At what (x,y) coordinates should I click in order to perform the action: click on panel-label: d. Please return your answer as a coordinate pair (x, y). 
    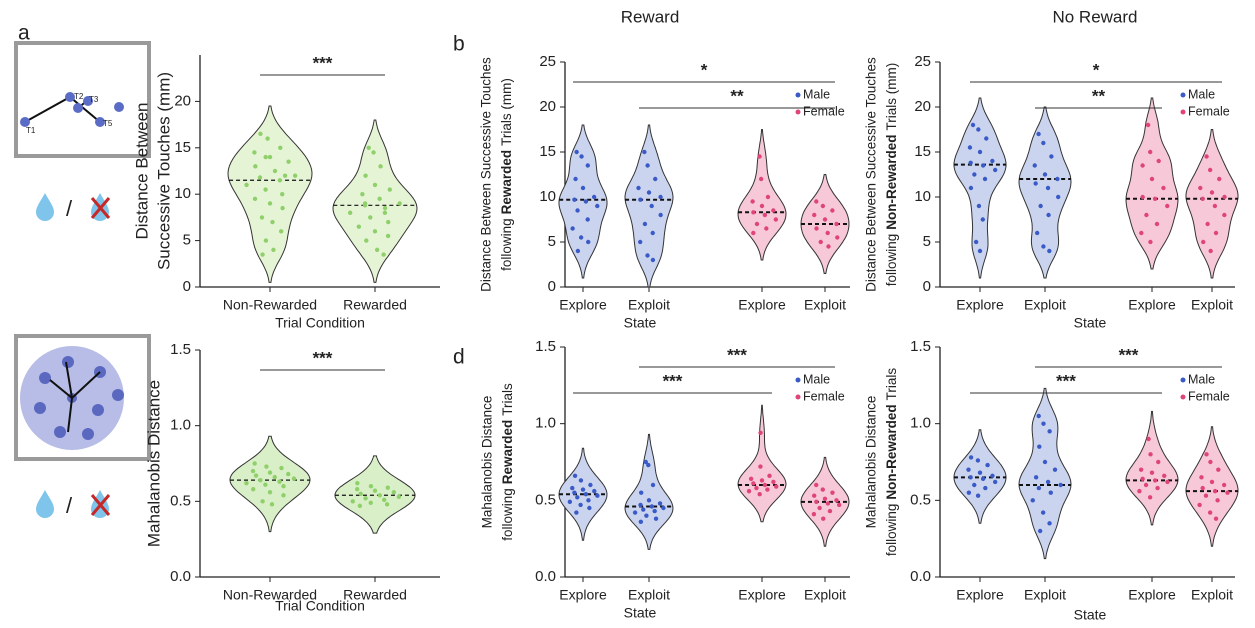
    Looking at the image, I should click on (459, 357).